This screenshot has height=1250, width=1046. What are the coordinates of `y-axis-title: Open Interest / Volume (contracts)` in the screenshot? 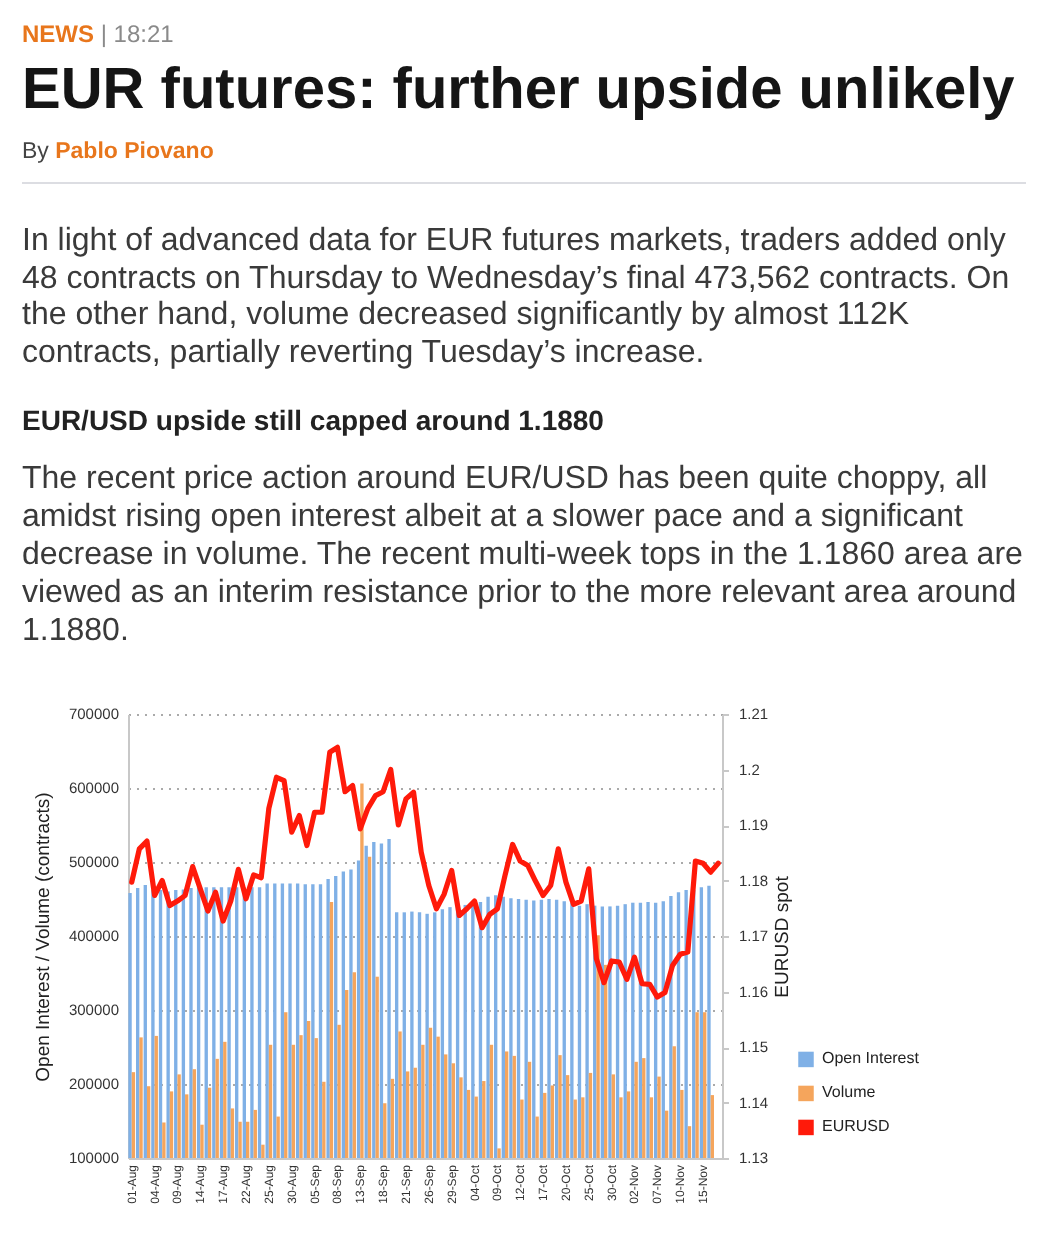 It's located at (43, 937).